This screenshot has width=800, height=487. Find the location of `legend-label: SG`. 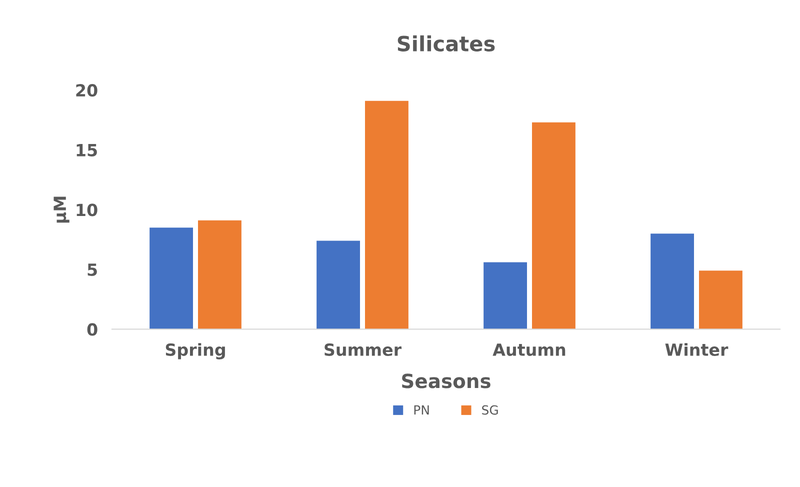

legend-label: SG is located at coordinates (490, 410).